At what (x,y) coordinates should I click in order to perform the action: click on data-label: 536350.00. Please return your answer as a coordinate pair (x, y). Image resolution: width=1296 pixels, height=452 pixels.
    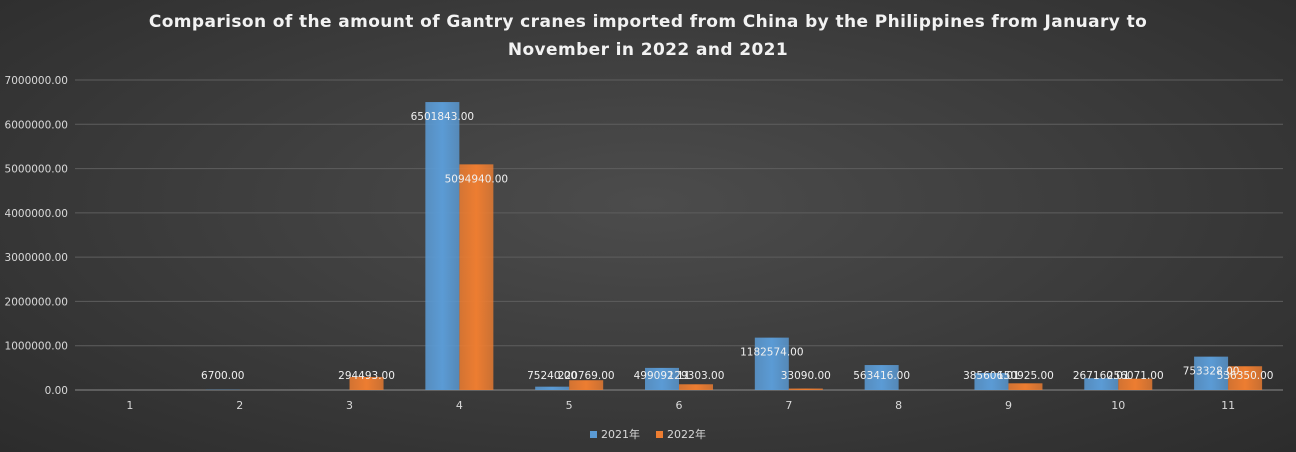
    Looking at the image, I should click on (1245, 376).